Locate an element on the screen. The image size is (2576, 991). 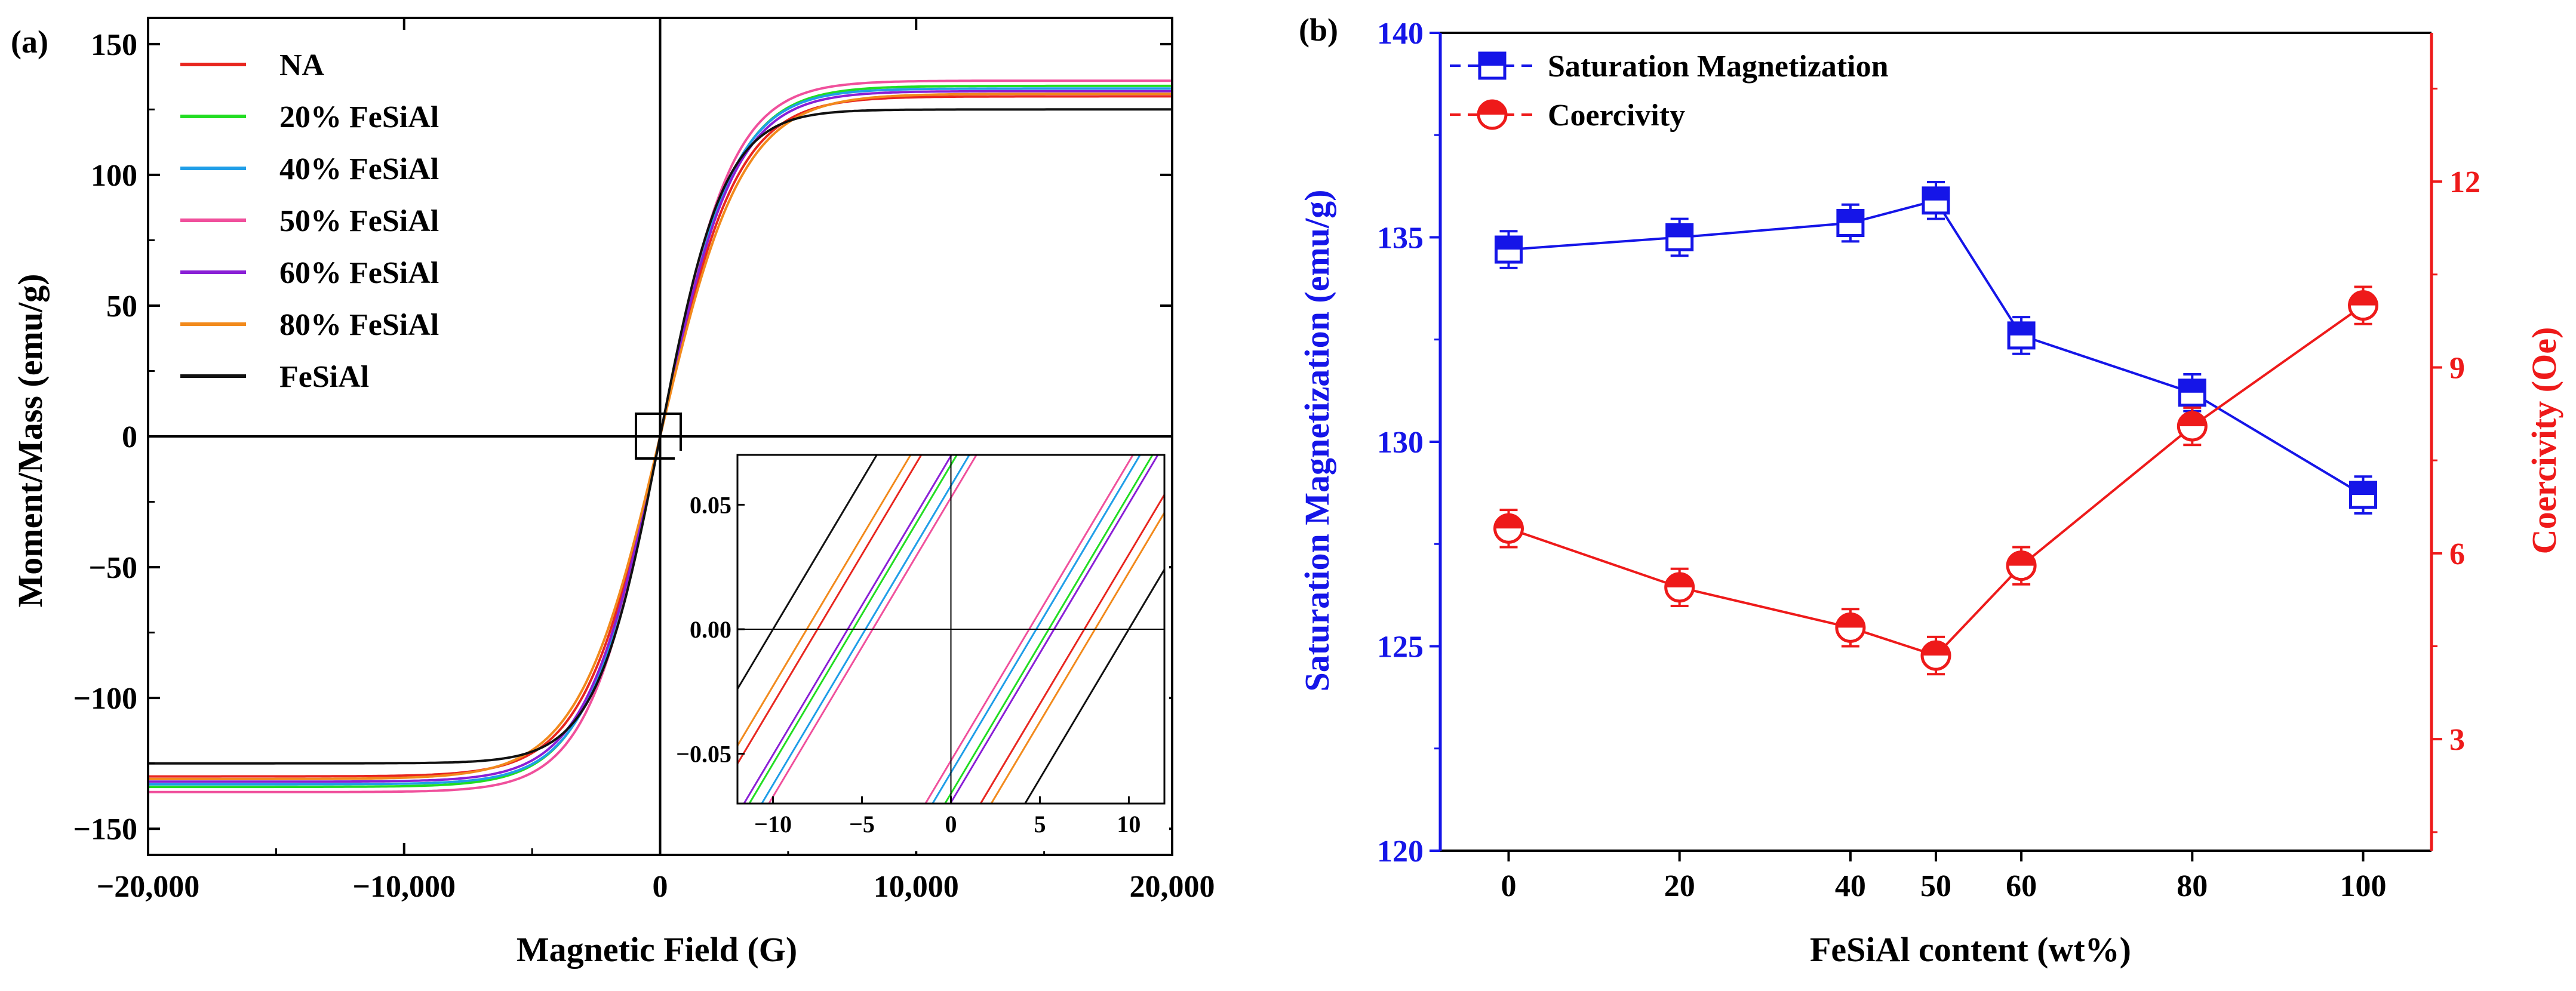
x-tick-label: 10,000 is located at coordinates (916, 887).